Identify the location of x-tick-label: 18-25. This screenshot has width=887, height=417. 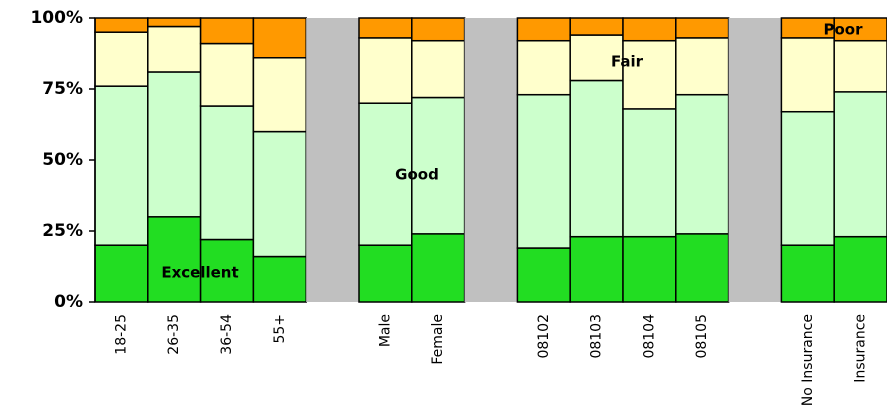
(121, 334).